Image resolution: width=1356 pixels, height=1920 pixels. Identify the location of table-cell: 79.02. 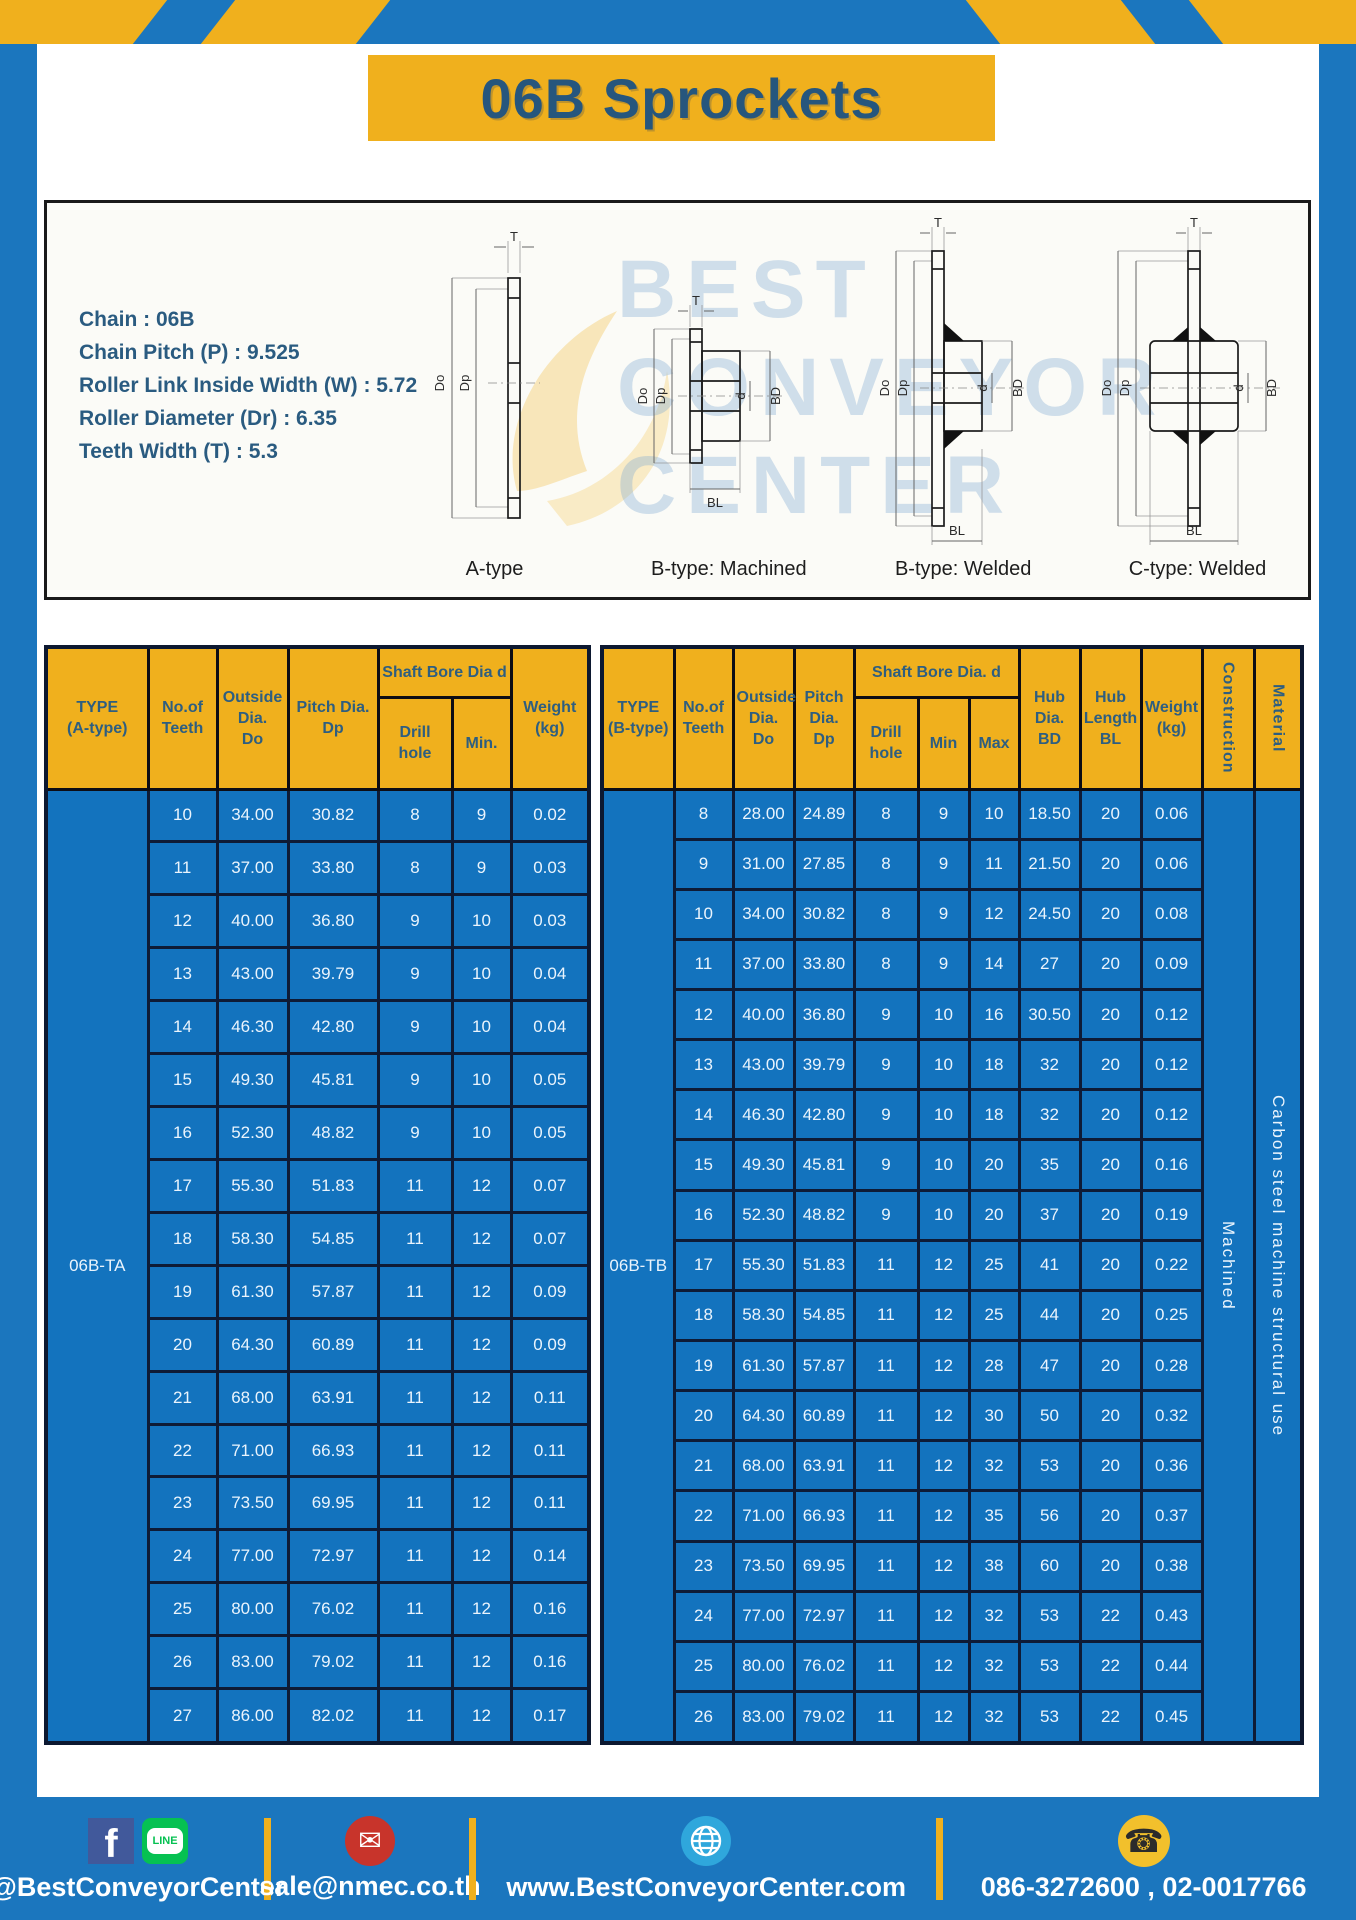
(333, 1662).